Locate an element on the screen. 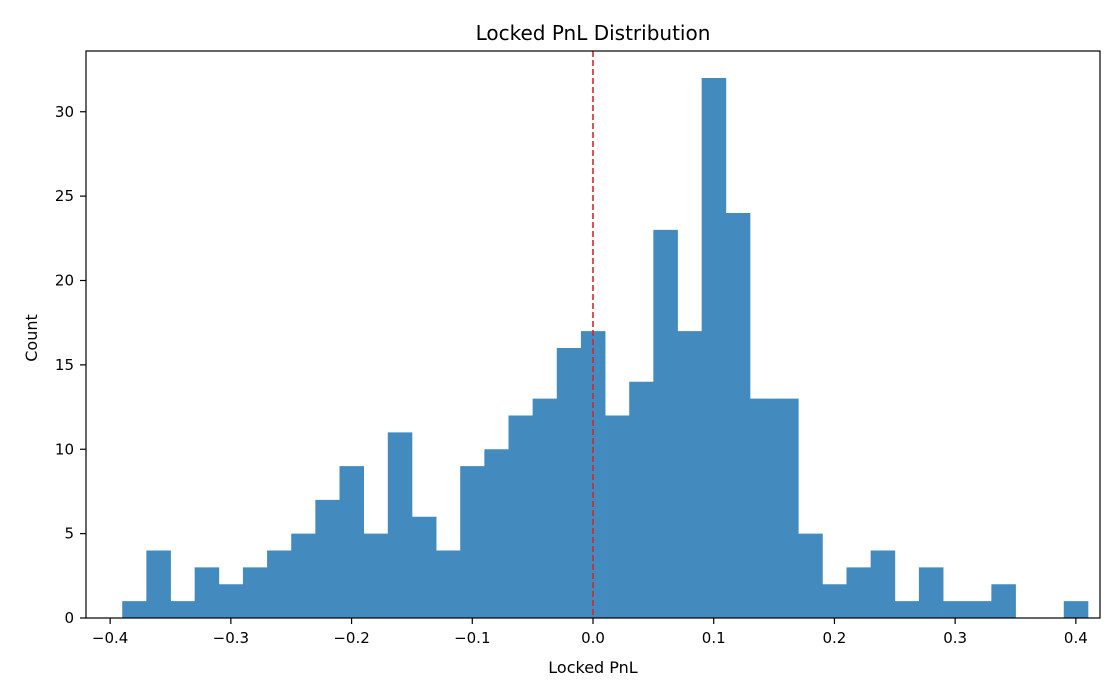  x-tick-label: 0.2 is located at coordinates (834, 638).